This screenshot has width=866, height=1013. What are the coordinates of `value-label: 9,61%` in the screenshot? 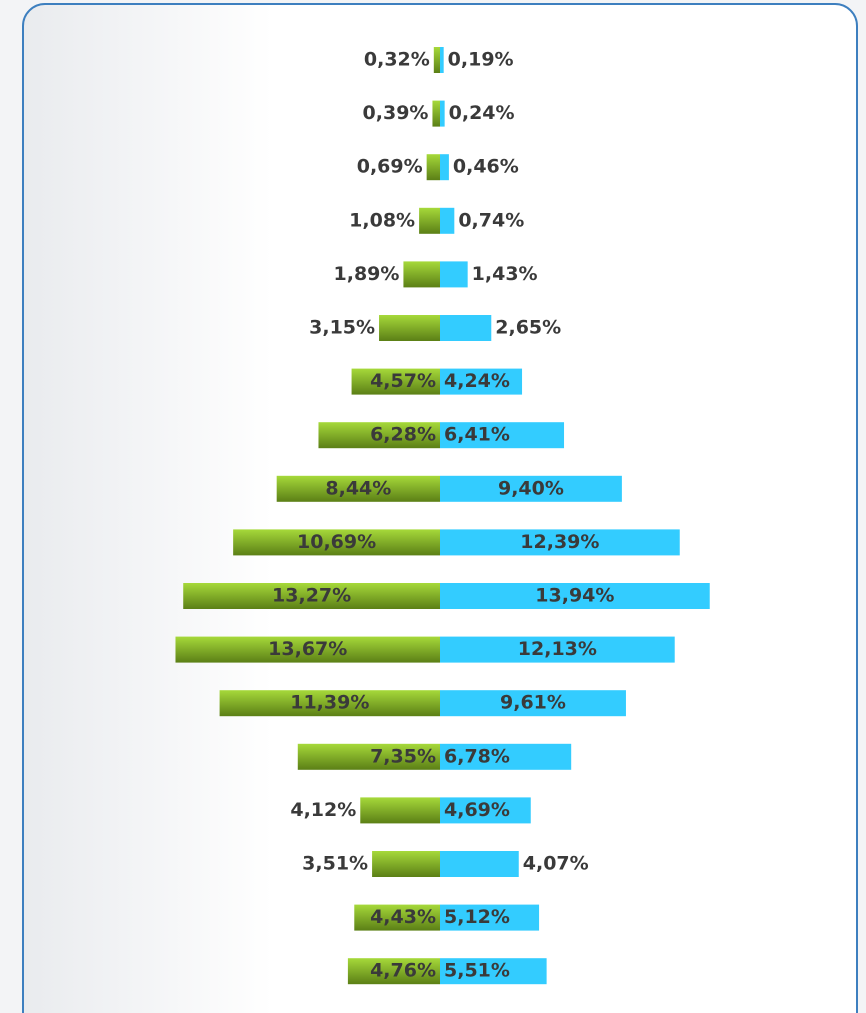 It's located at (533, 703).